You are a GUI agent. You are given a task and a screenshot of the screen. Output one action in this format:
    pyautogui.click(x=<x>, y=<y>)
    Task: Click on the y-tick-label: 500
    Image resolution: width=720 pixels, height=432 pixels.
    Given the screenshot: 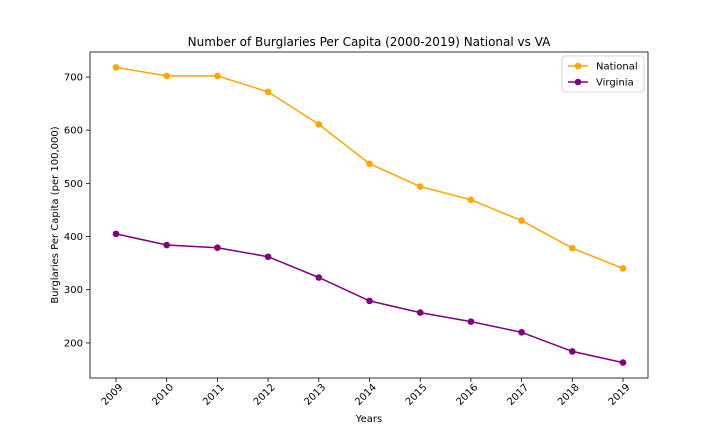 What is the action you would take?
    pyautogui.click(x=73, y=184)
    